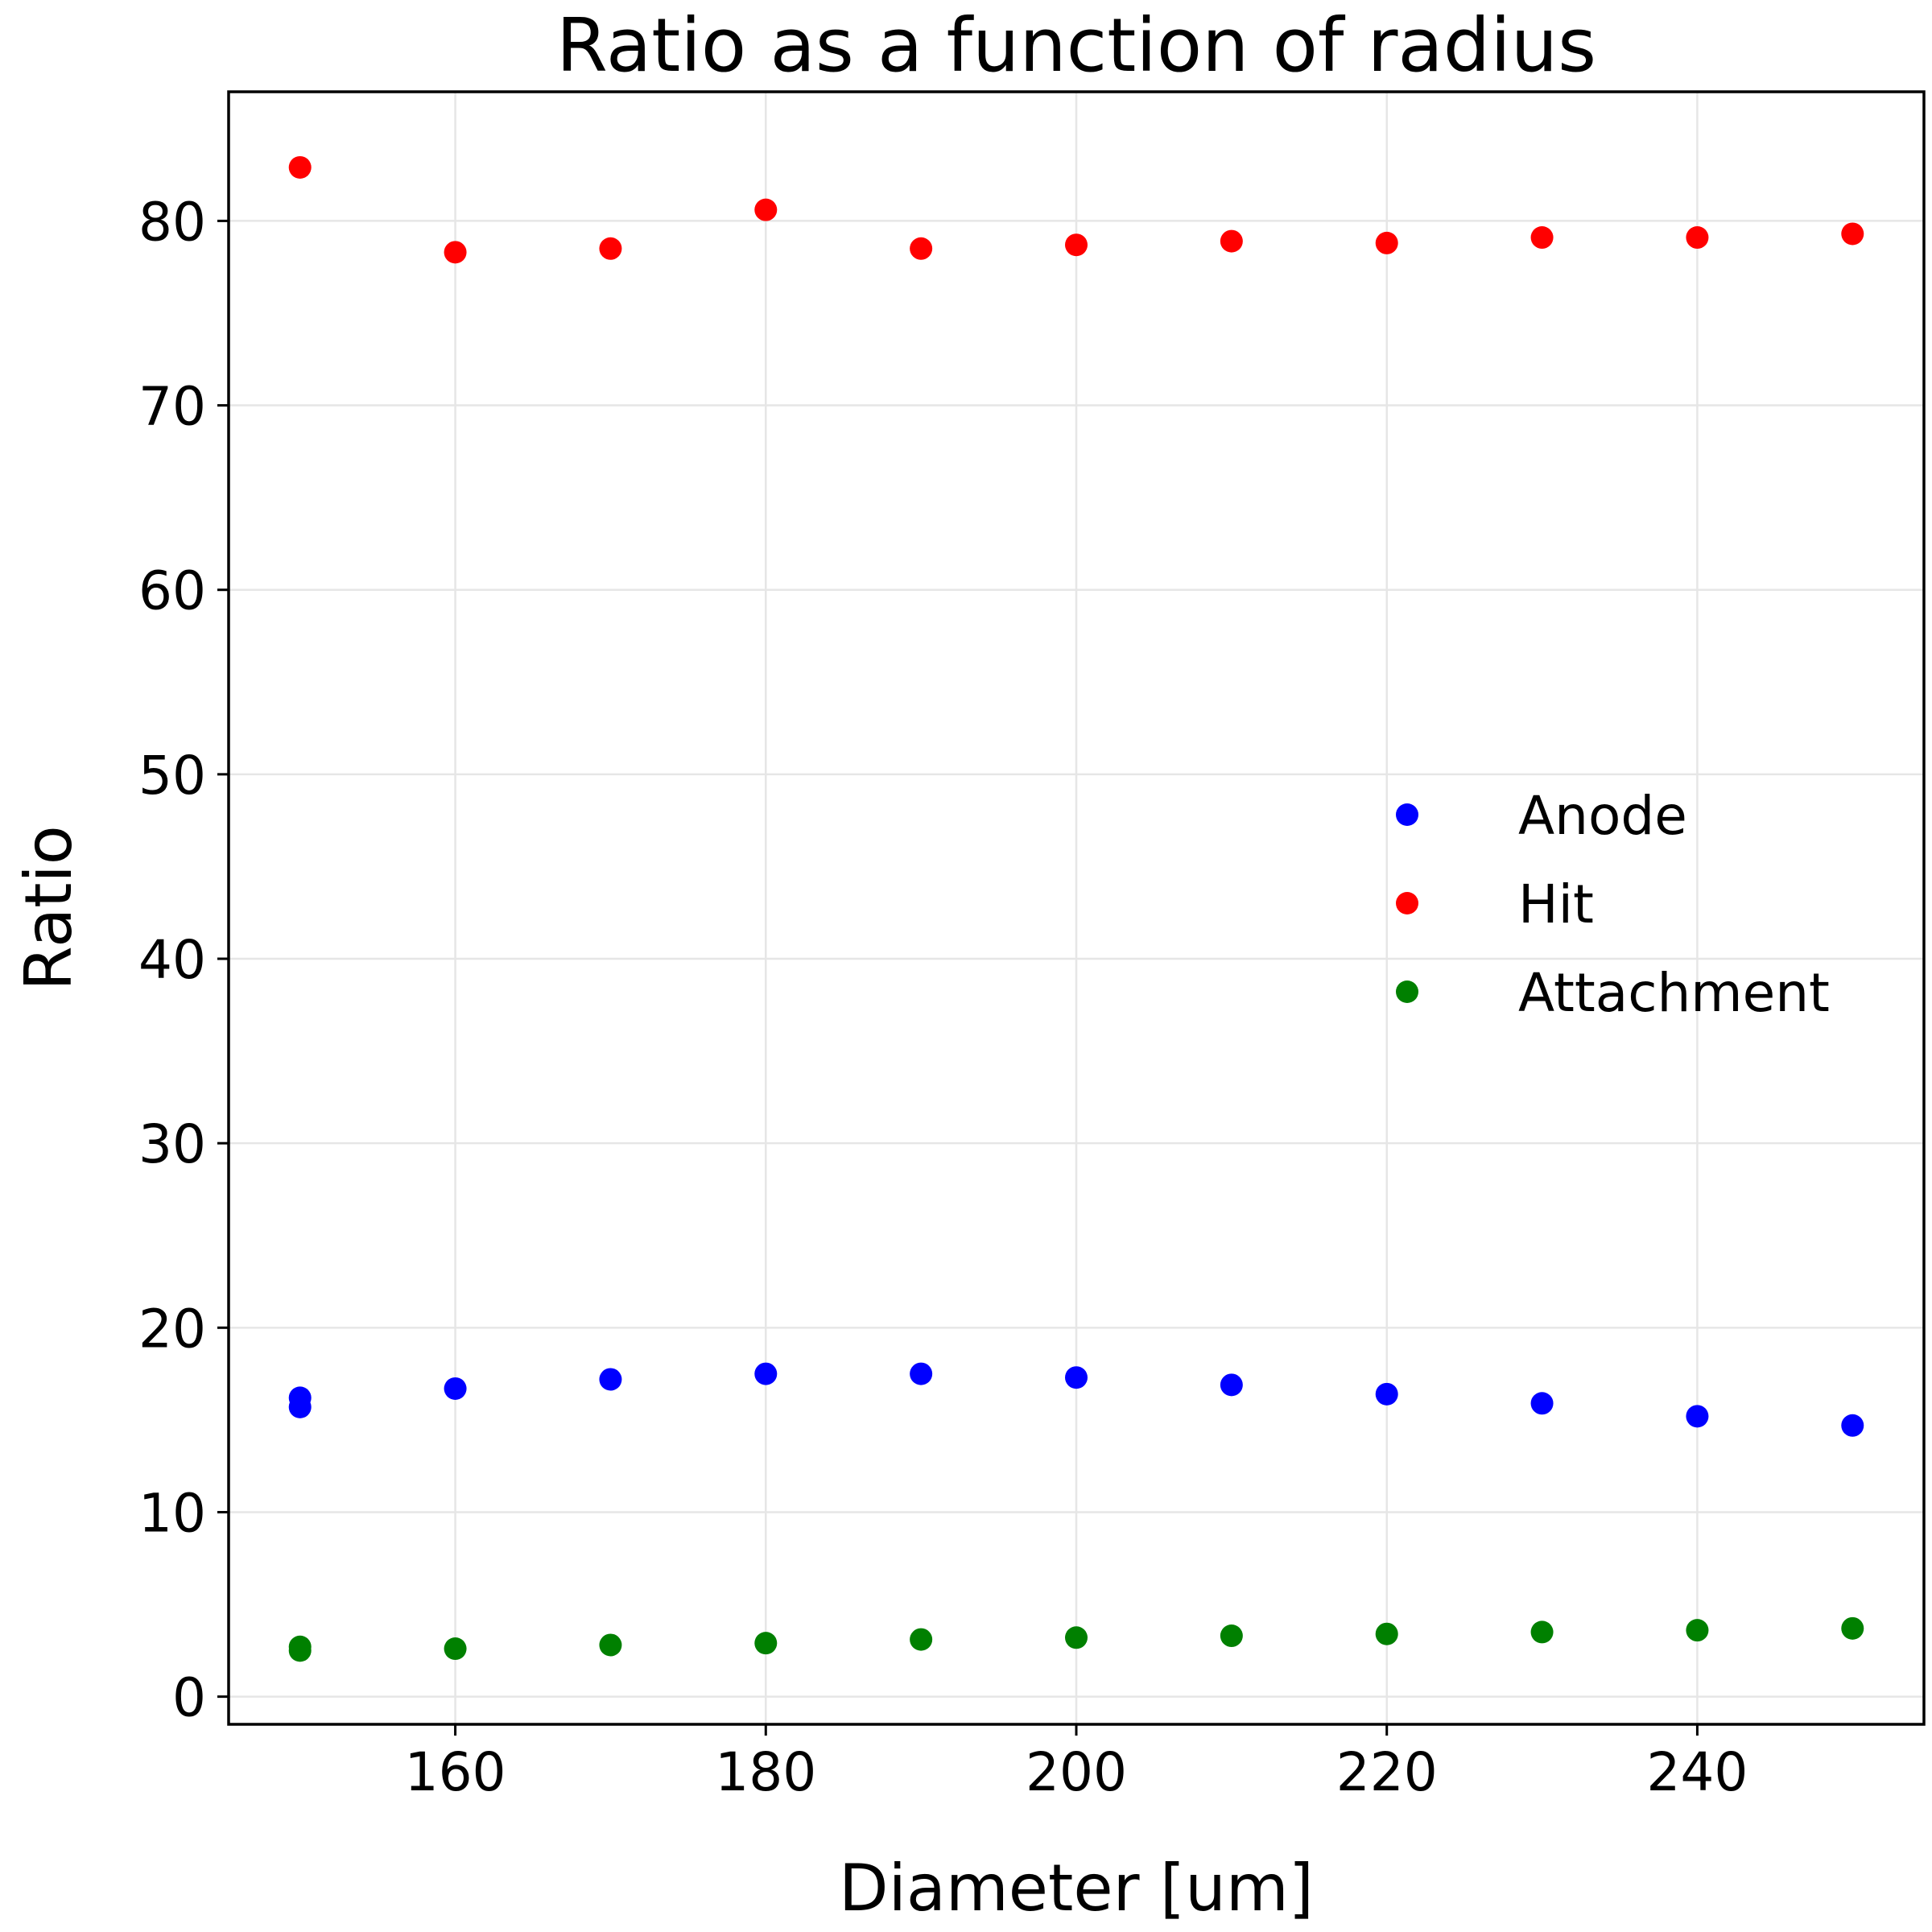  What do you see at coordinates (172, 1144) in the screenshot?
I see `y-tick-label: 30` at bounding box center [172, 1144].